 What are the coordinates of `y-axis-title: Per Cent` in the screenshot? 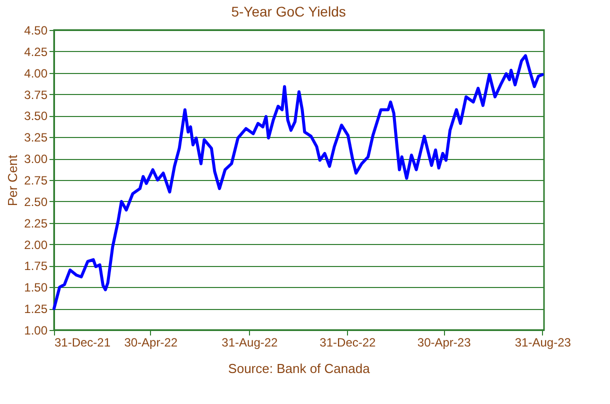 It's located at (12, 180).